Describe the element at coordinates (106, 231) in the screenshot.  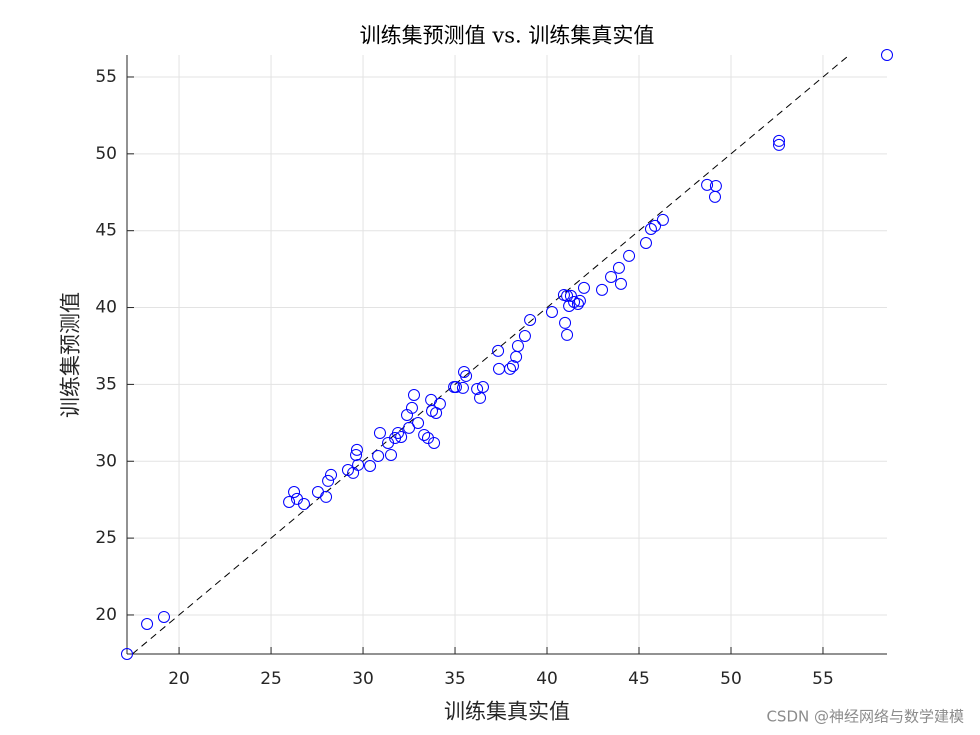
I see `y-tick-label: 45` at that location.